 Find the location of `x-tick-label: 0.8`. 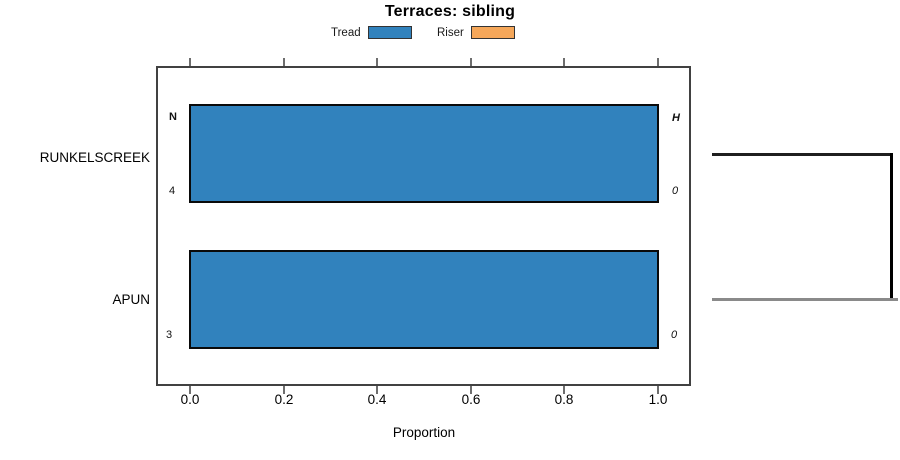

x-tick-label: 0.8 is located at coordinates (564, 399).